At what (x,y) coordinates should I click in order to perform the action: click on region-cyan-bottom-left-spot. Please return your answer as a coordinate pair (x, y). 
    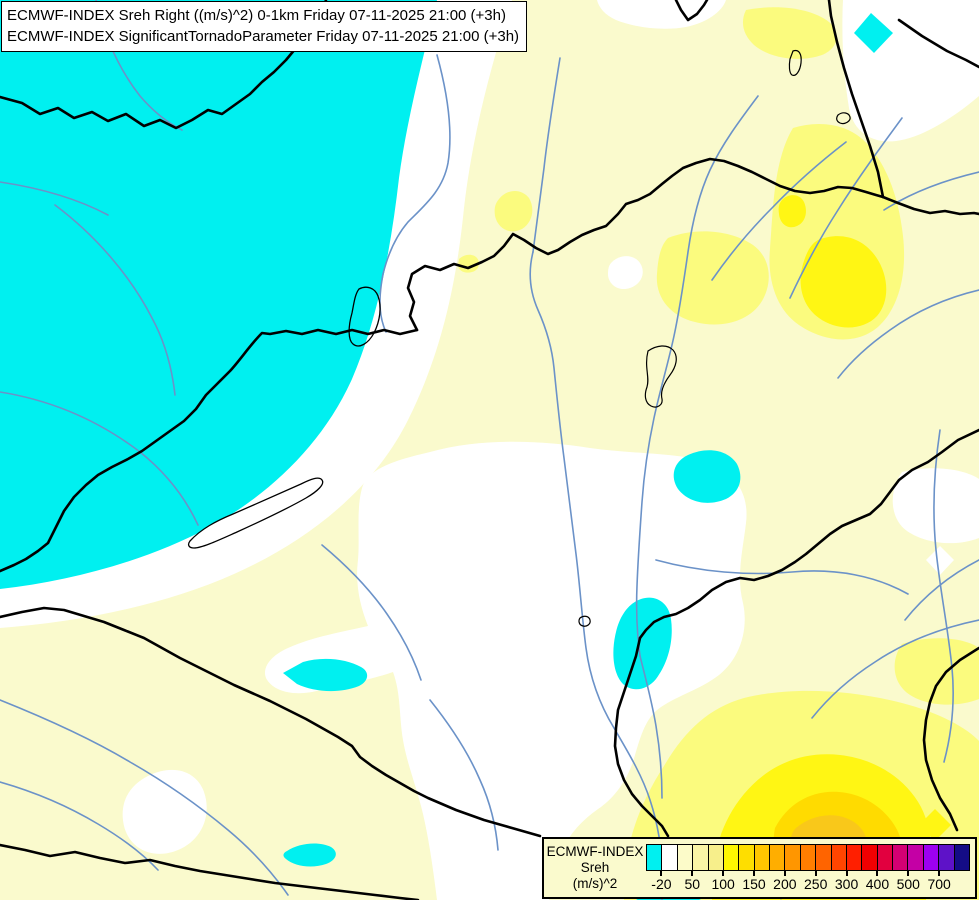
    Looking at the image, I should click on (309, 855).